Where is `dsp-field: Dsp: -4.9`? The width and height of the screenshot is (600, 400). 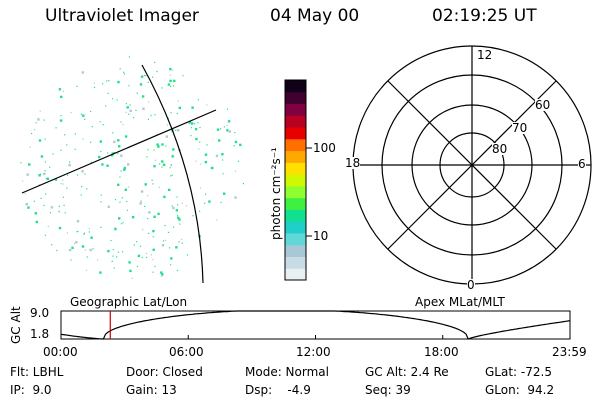
dsp-field: Dsp: -4.9 is located at coordinates (278, 390).